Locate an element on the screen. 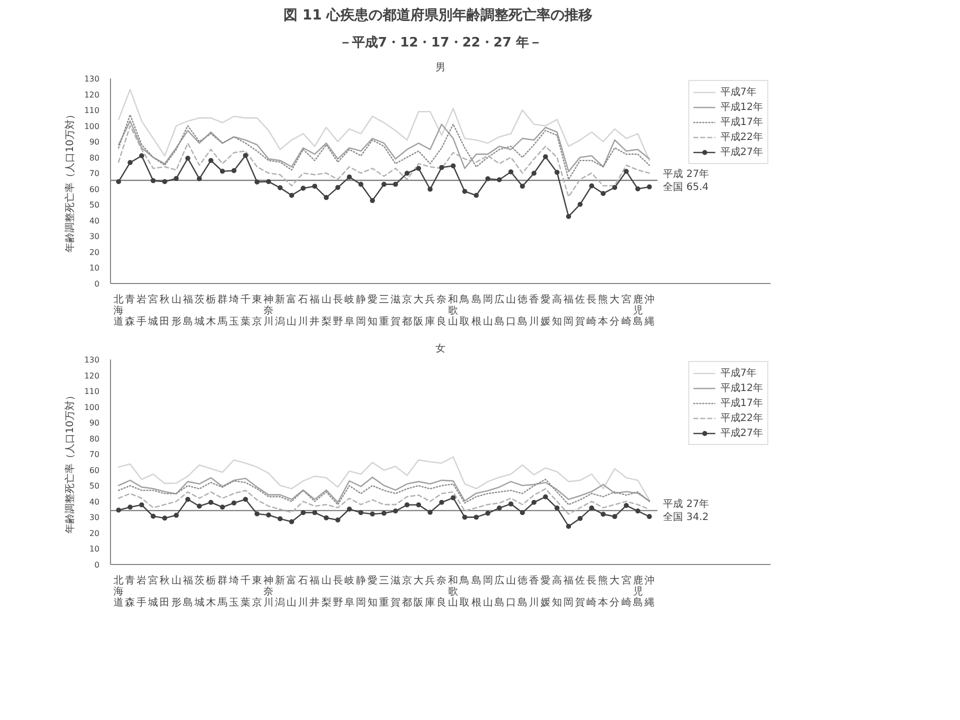 The image size is (960, 720). x-tick-label: 高知 is located at coordinates (557, 591).